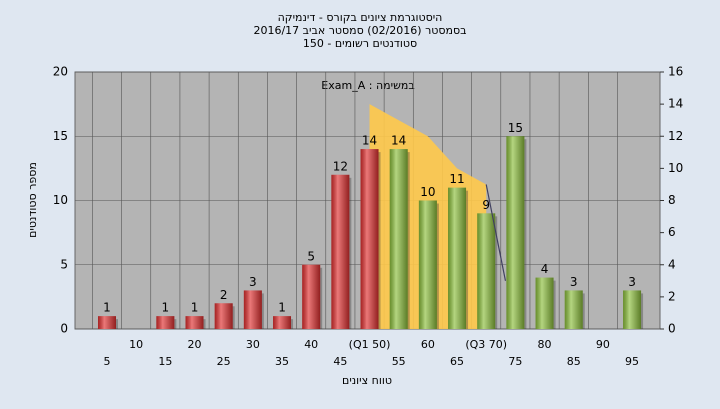 This screenshot has height=409, width=720. What do you see at coordinates (486, 344) in the screenshot?
I see `x-tick-label: (Q3 70)` at bounding box center [486, 344].